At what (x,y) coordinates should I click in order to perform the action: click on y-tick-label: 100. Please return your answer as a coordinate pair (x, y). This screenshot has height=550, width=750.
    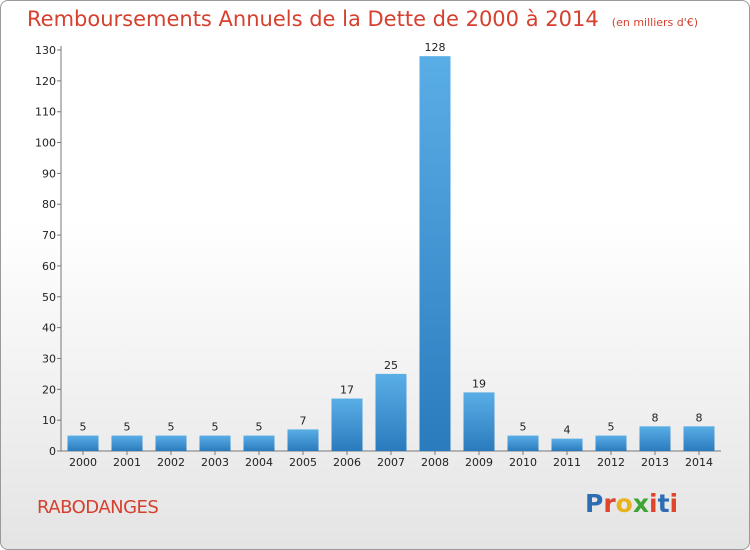
    Looking at the image, I should click on (45, 143).